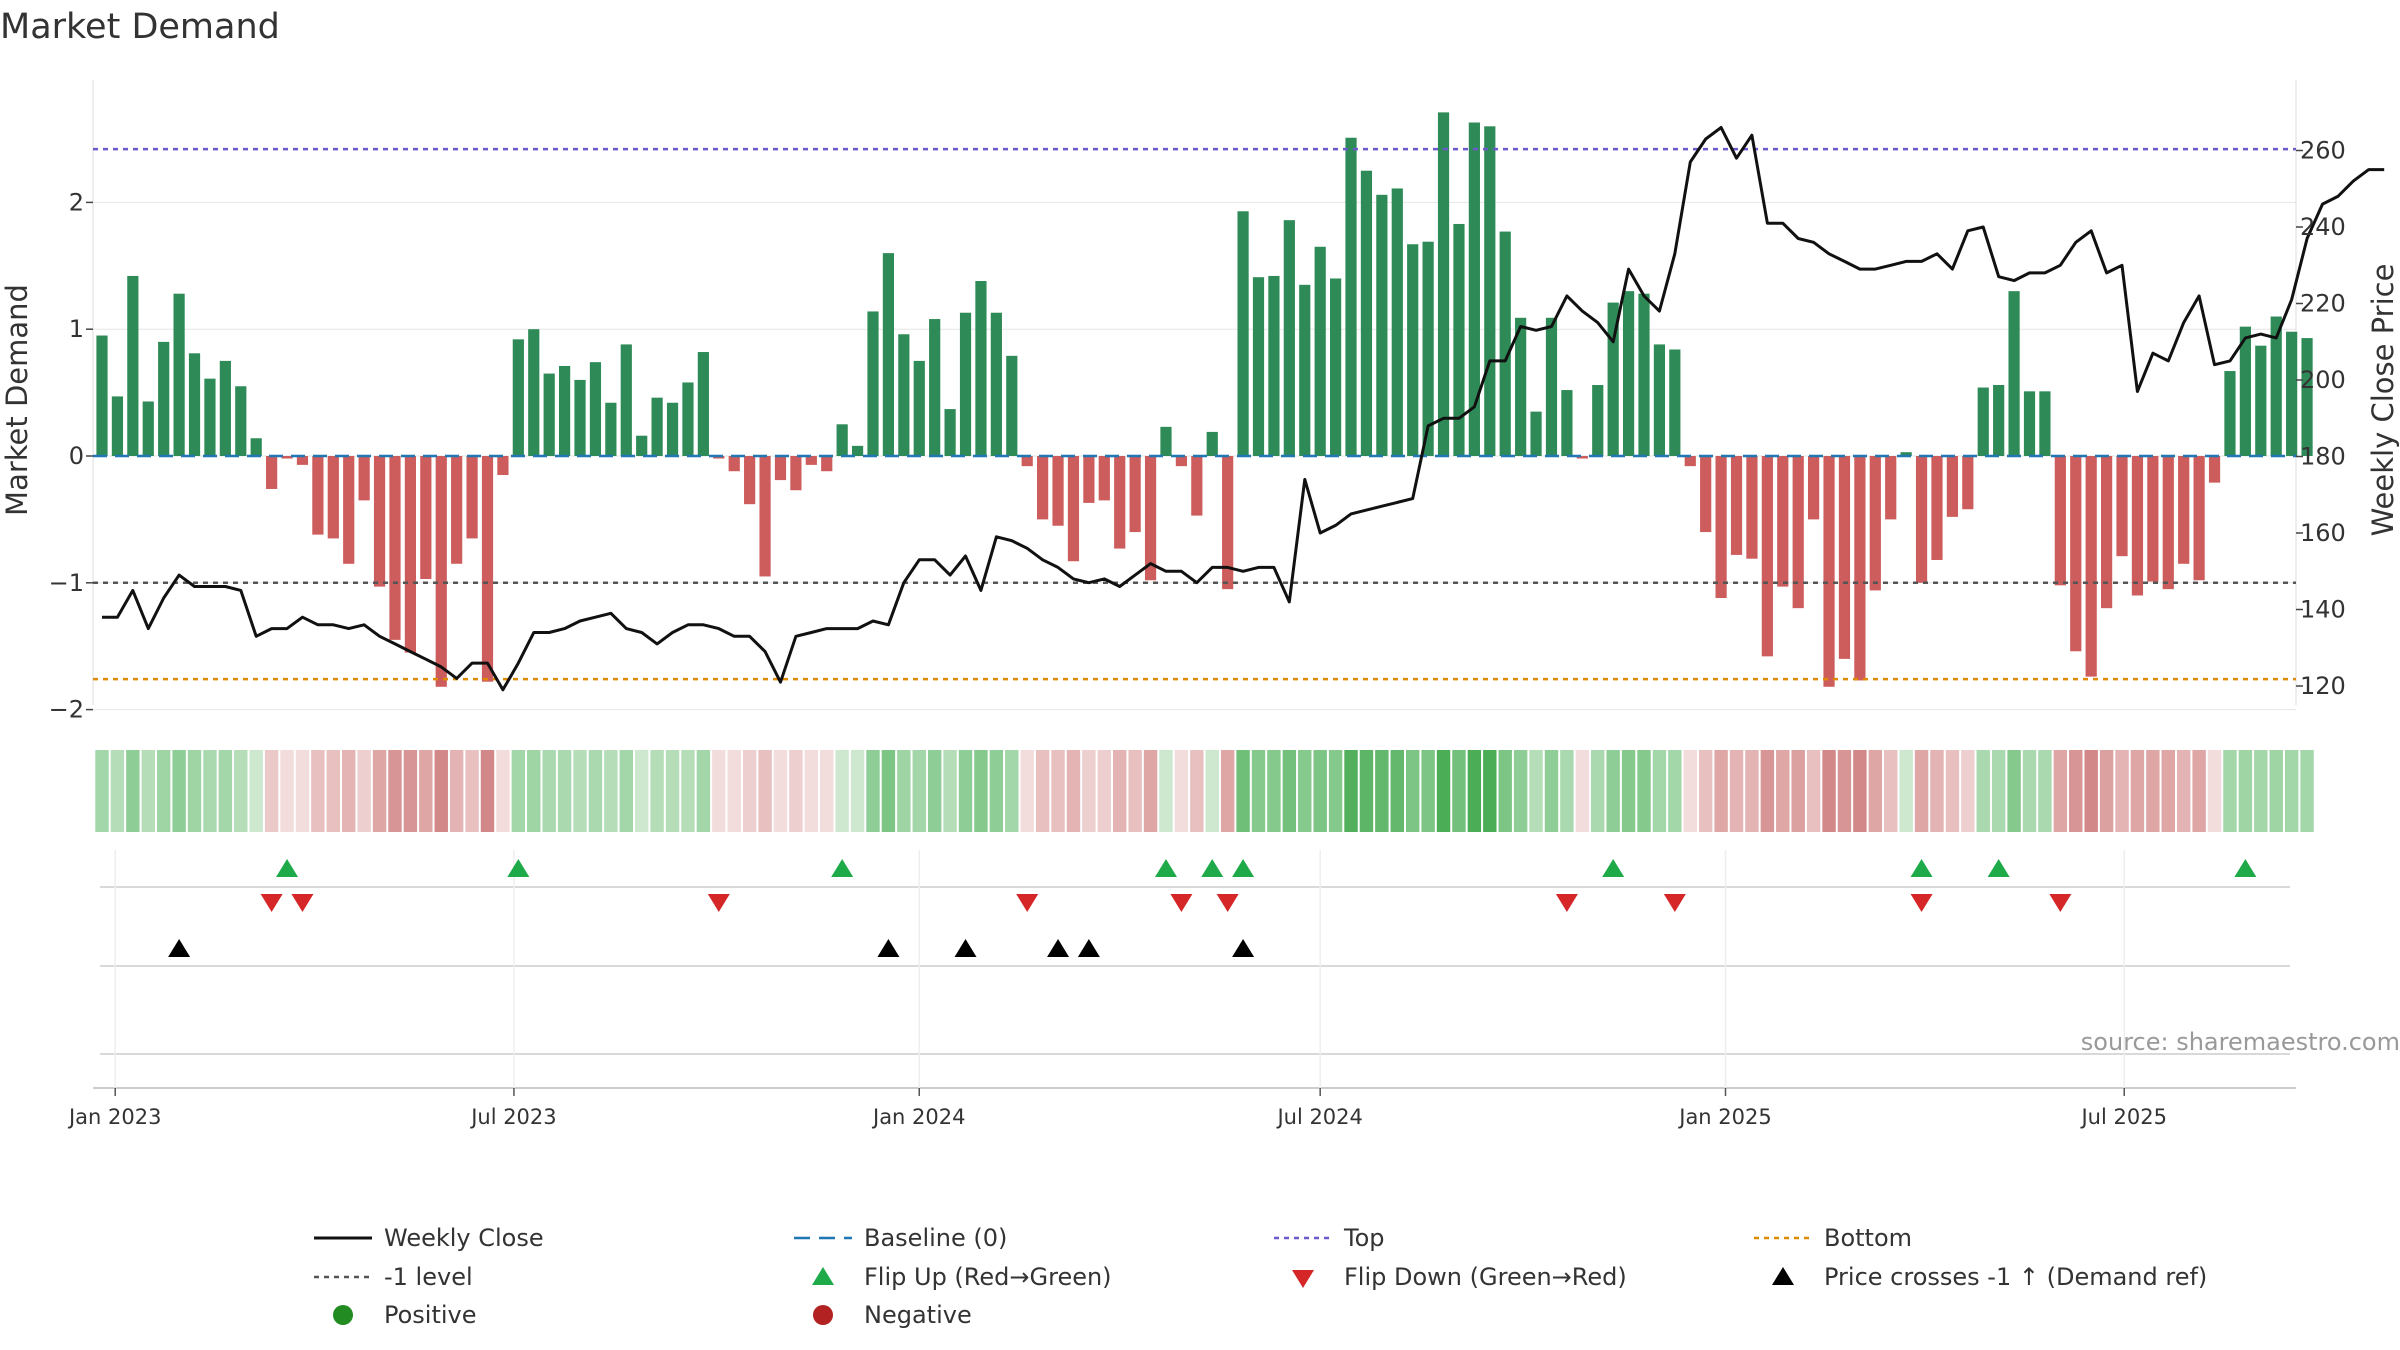 The height and width of the screenshot is (1350, 2400). Describe the element at coordinates (2015, 1277) in the screenshot. I see `legend-label: Price crosses -1 ↑ (Demand ref)` at that location.